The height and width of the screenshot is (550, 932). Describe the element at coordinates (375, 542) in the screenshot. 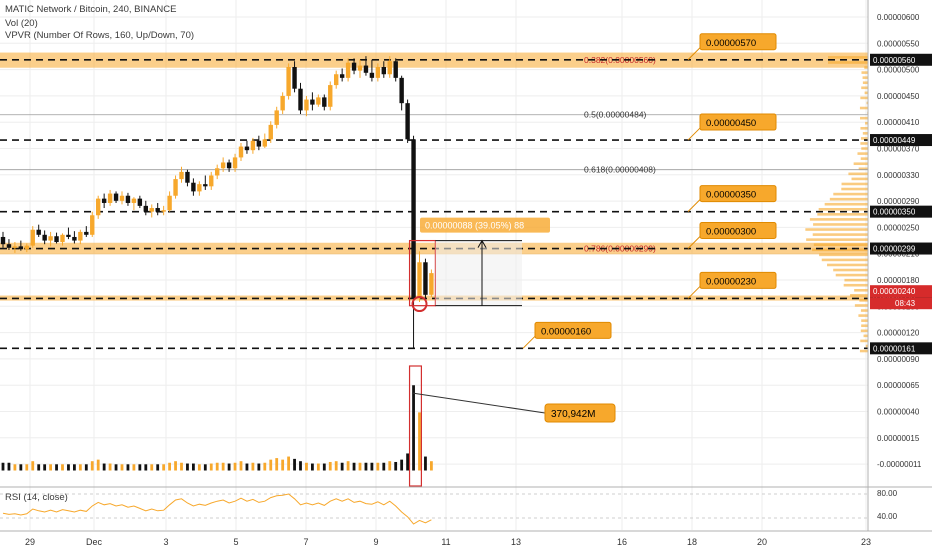

I see `x-tick-label: 9` at that location.